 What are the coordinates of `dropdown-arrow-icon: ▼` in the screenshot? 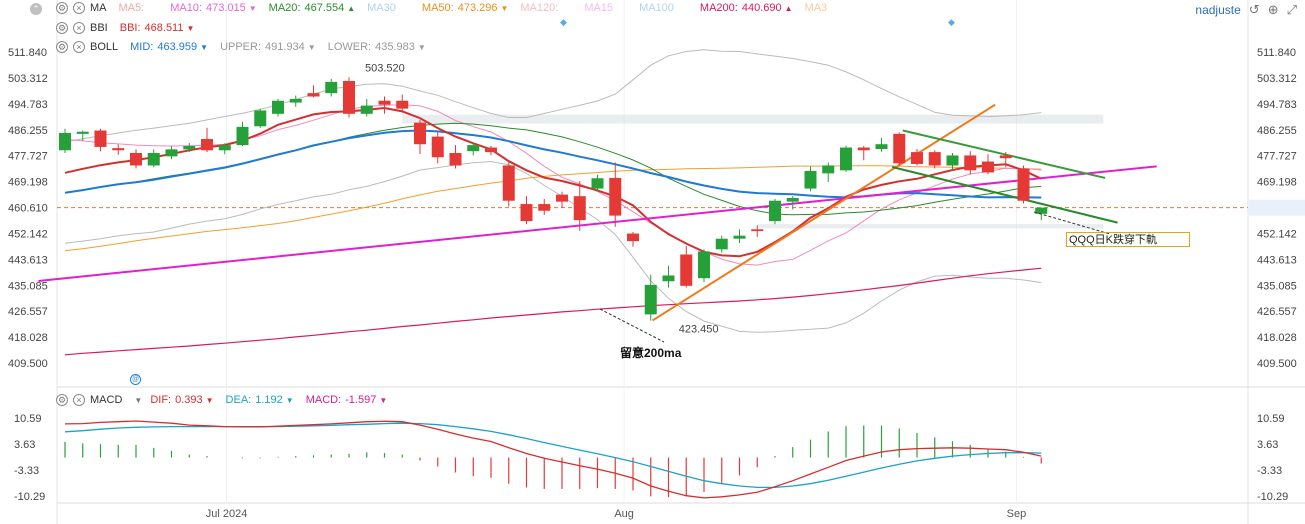 It's located at (138, 400).